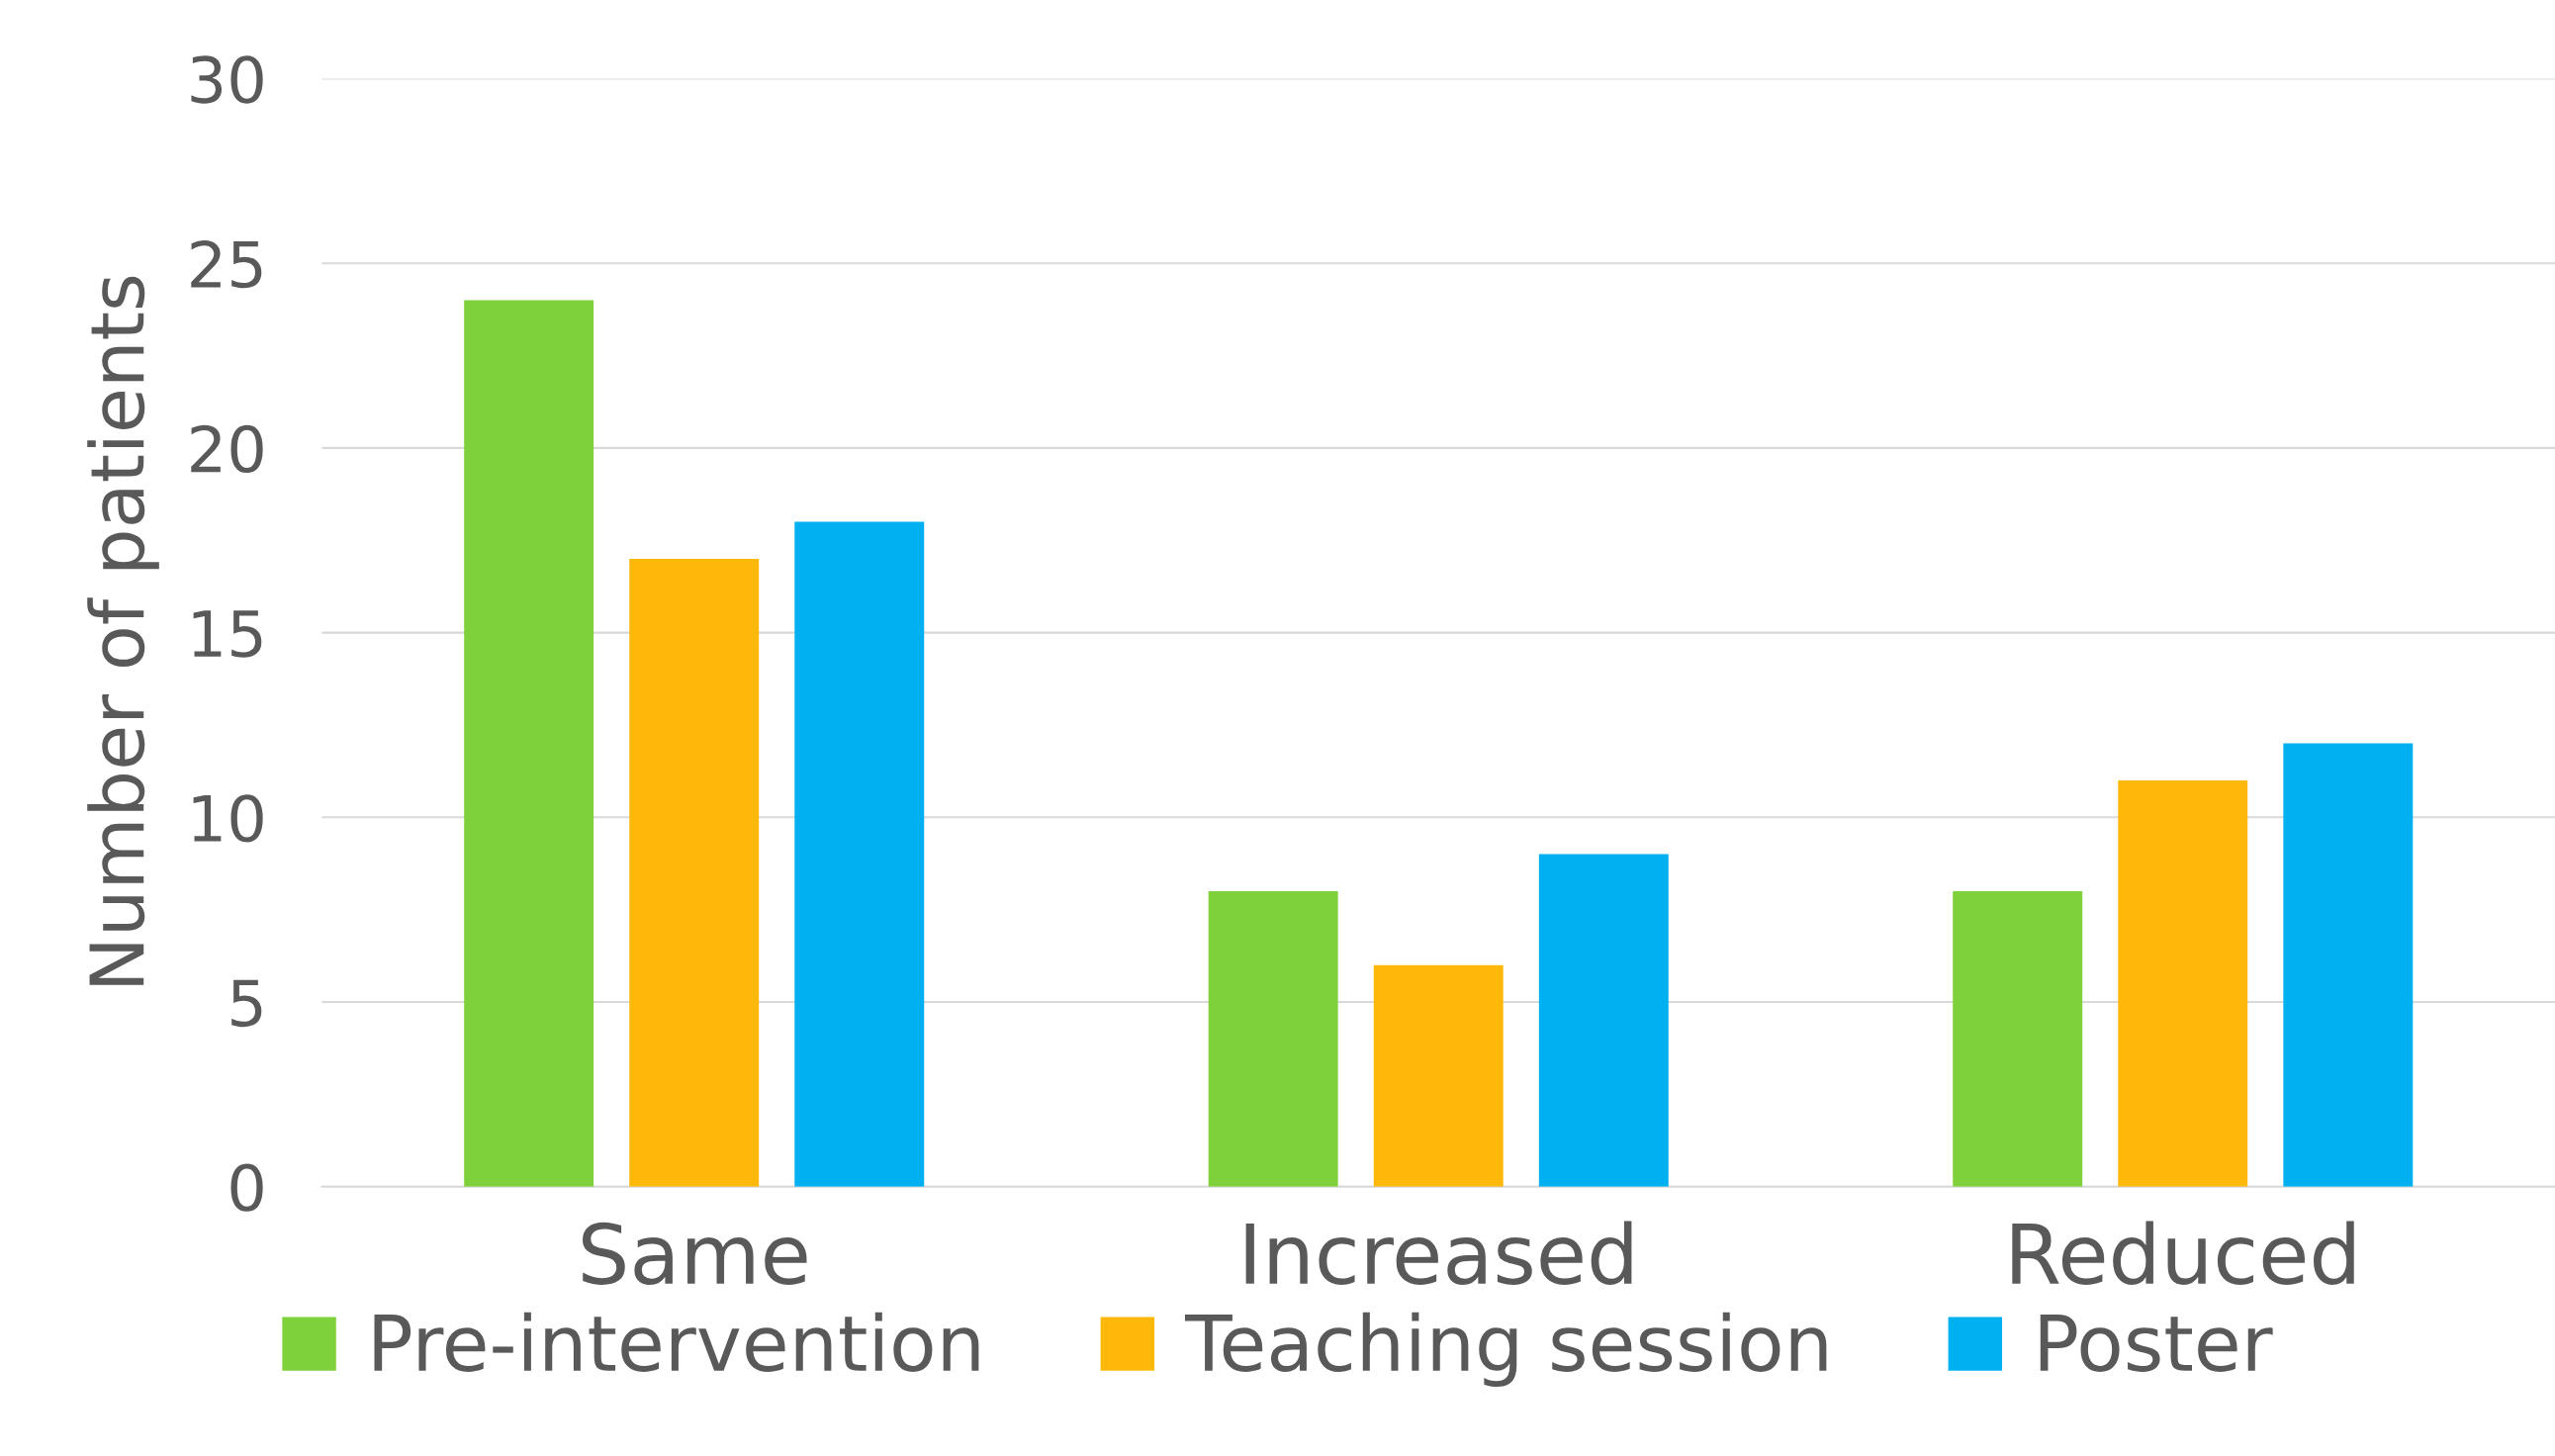 This screenshot has height=1456, width=2555. Describe the element at coordinates (227, 449) in the screenshot. I see `y-tick-label: 20` at that location.